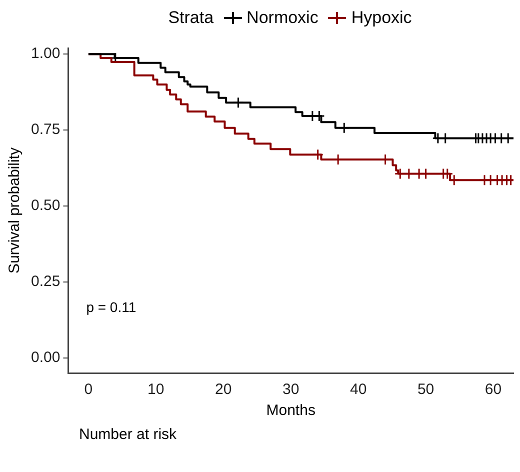  What do you see at coordinates (156, 389) in the screenshot?
I see `x-tick-label: 10` at bounding box center [156, 389].